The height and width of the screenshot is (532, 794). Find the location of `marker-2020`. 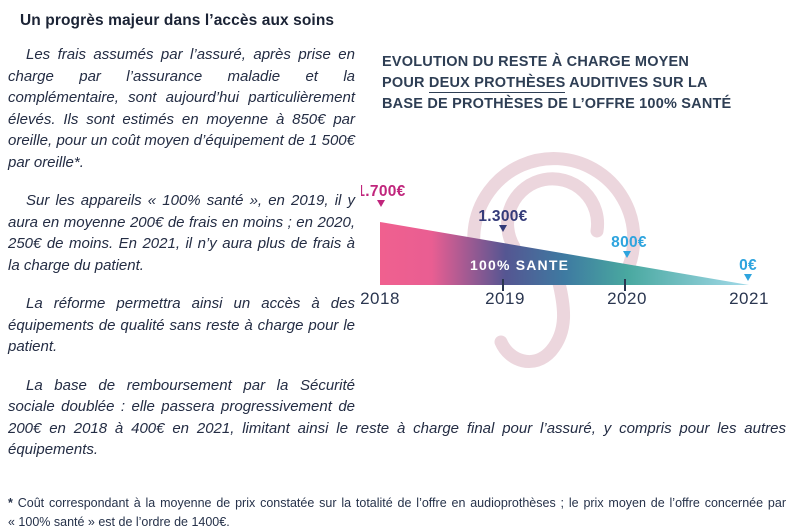

marker-2020 is located at coordinates (627, 254).